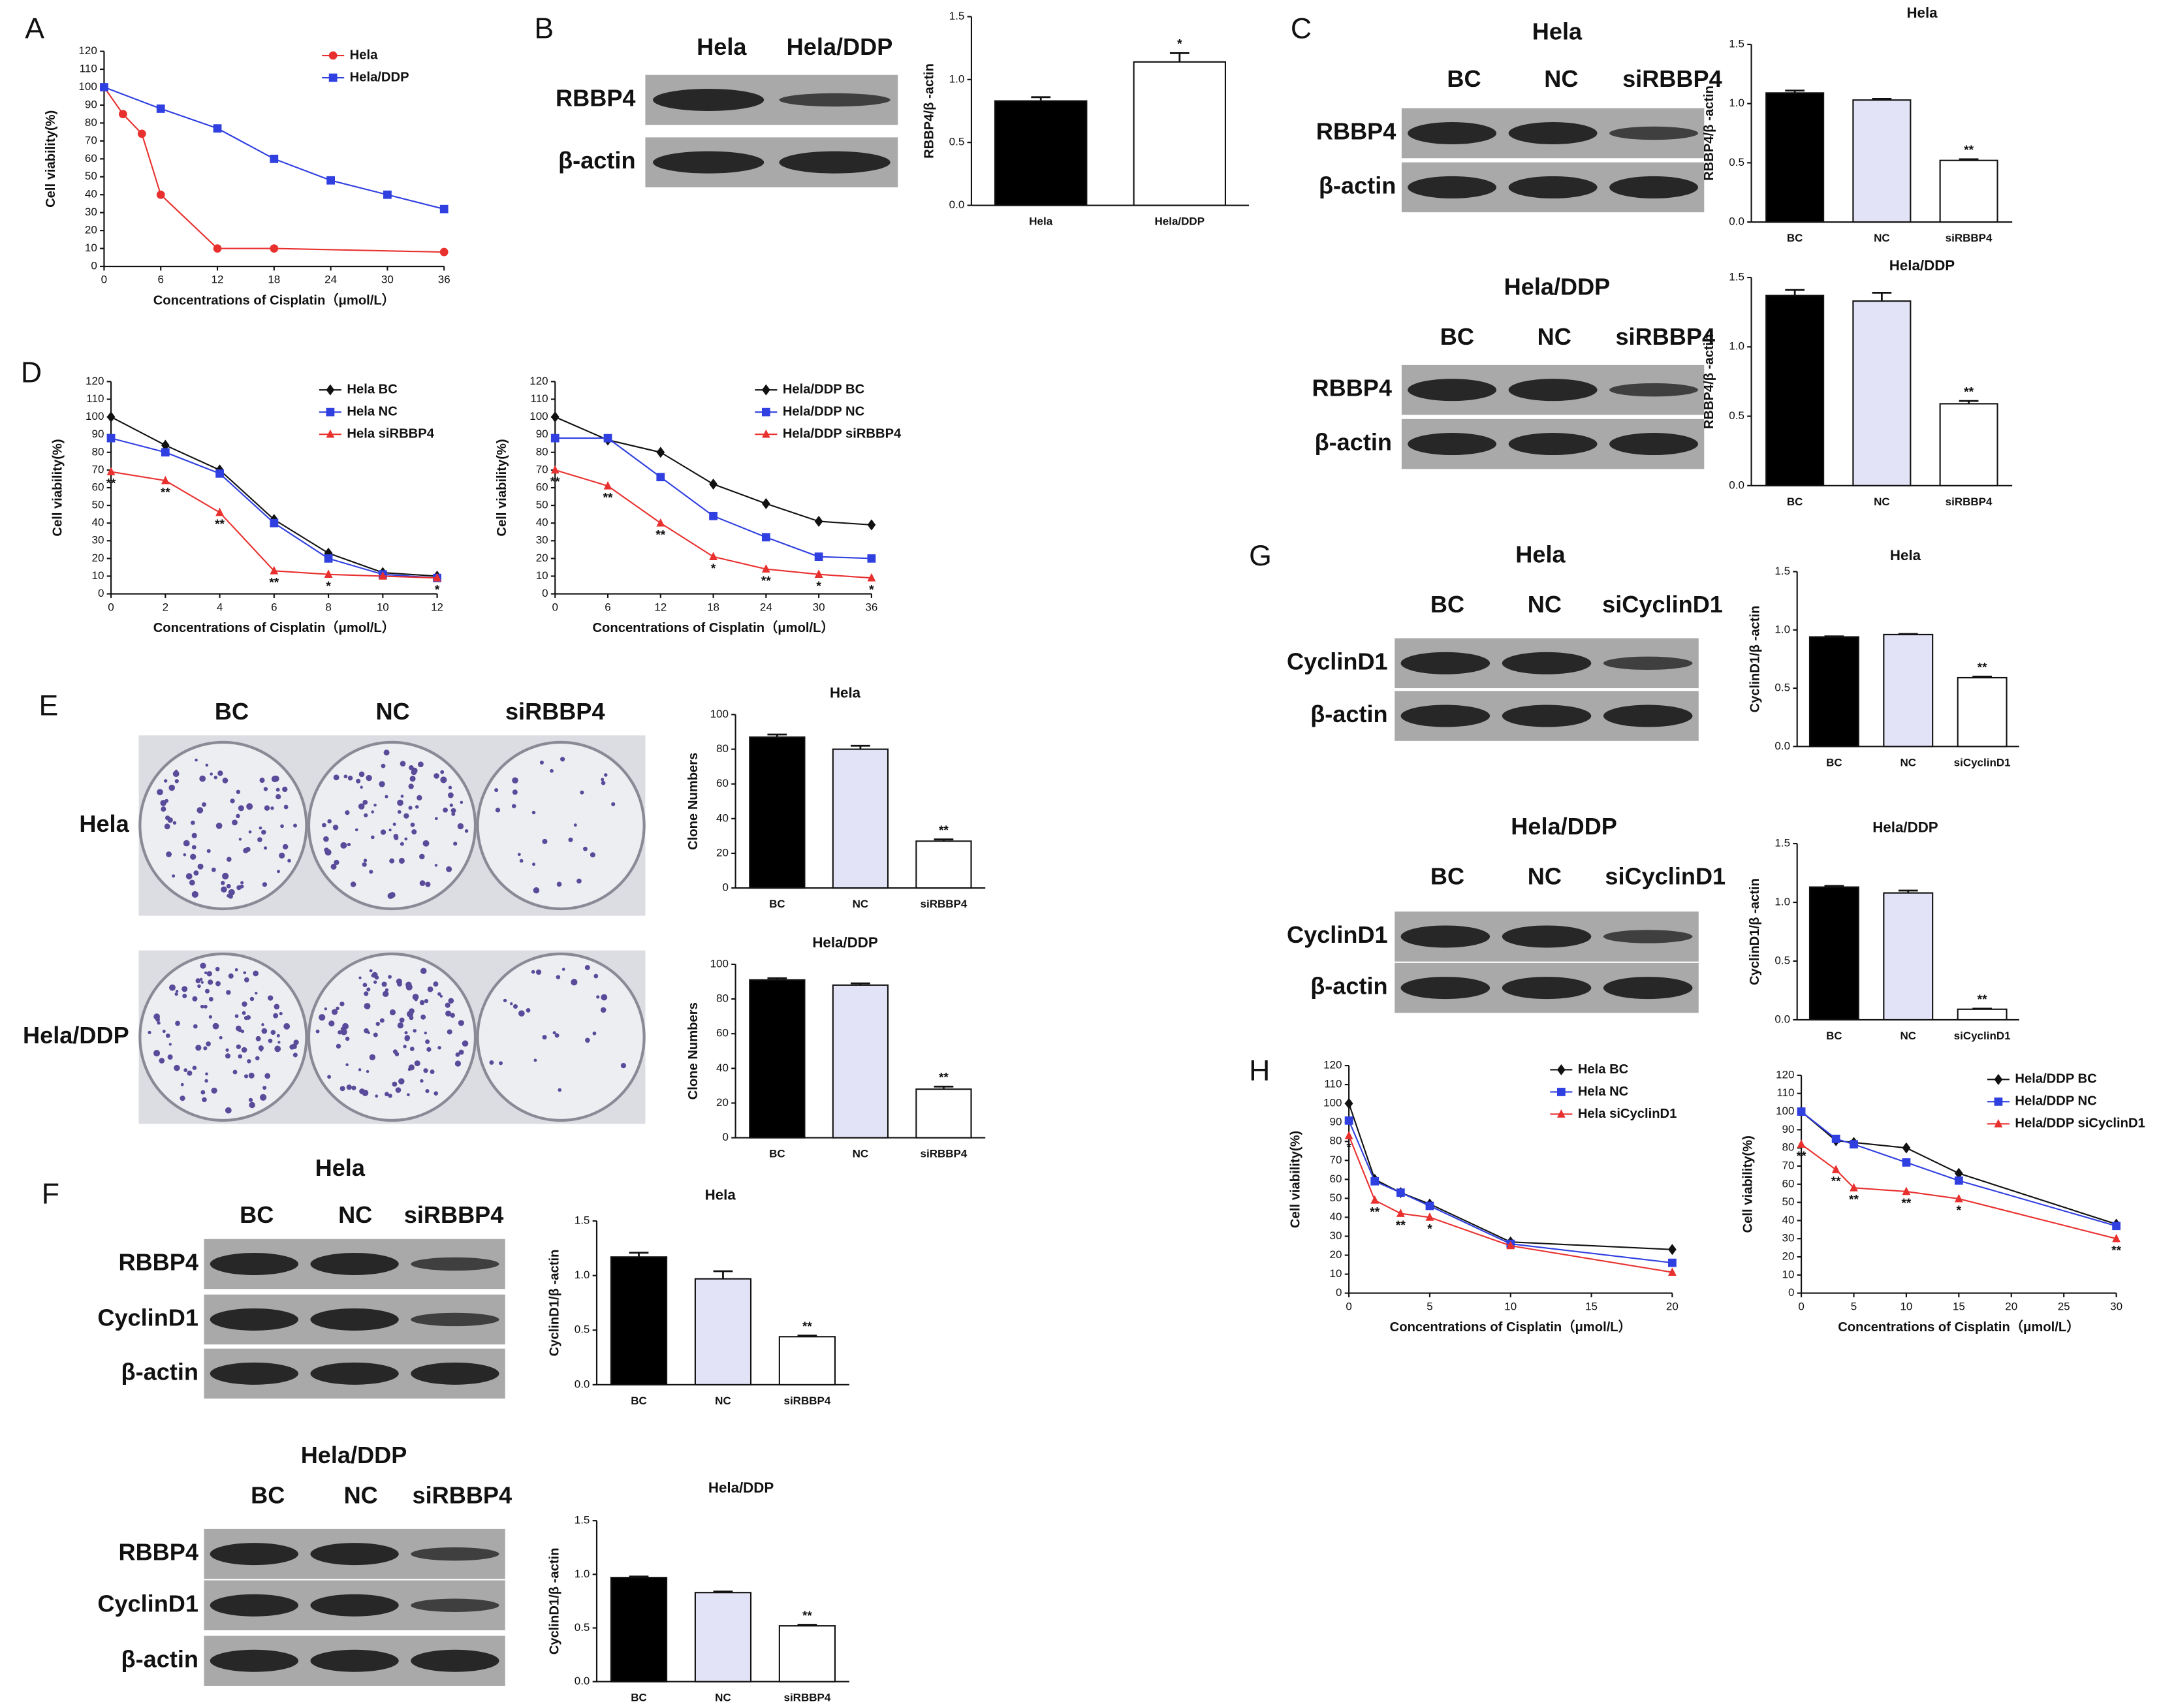  What do you see at coordinates (1795, 238) in the screenshot?
I see `x-tick-label: BC` at bounding box center [1795, 238].